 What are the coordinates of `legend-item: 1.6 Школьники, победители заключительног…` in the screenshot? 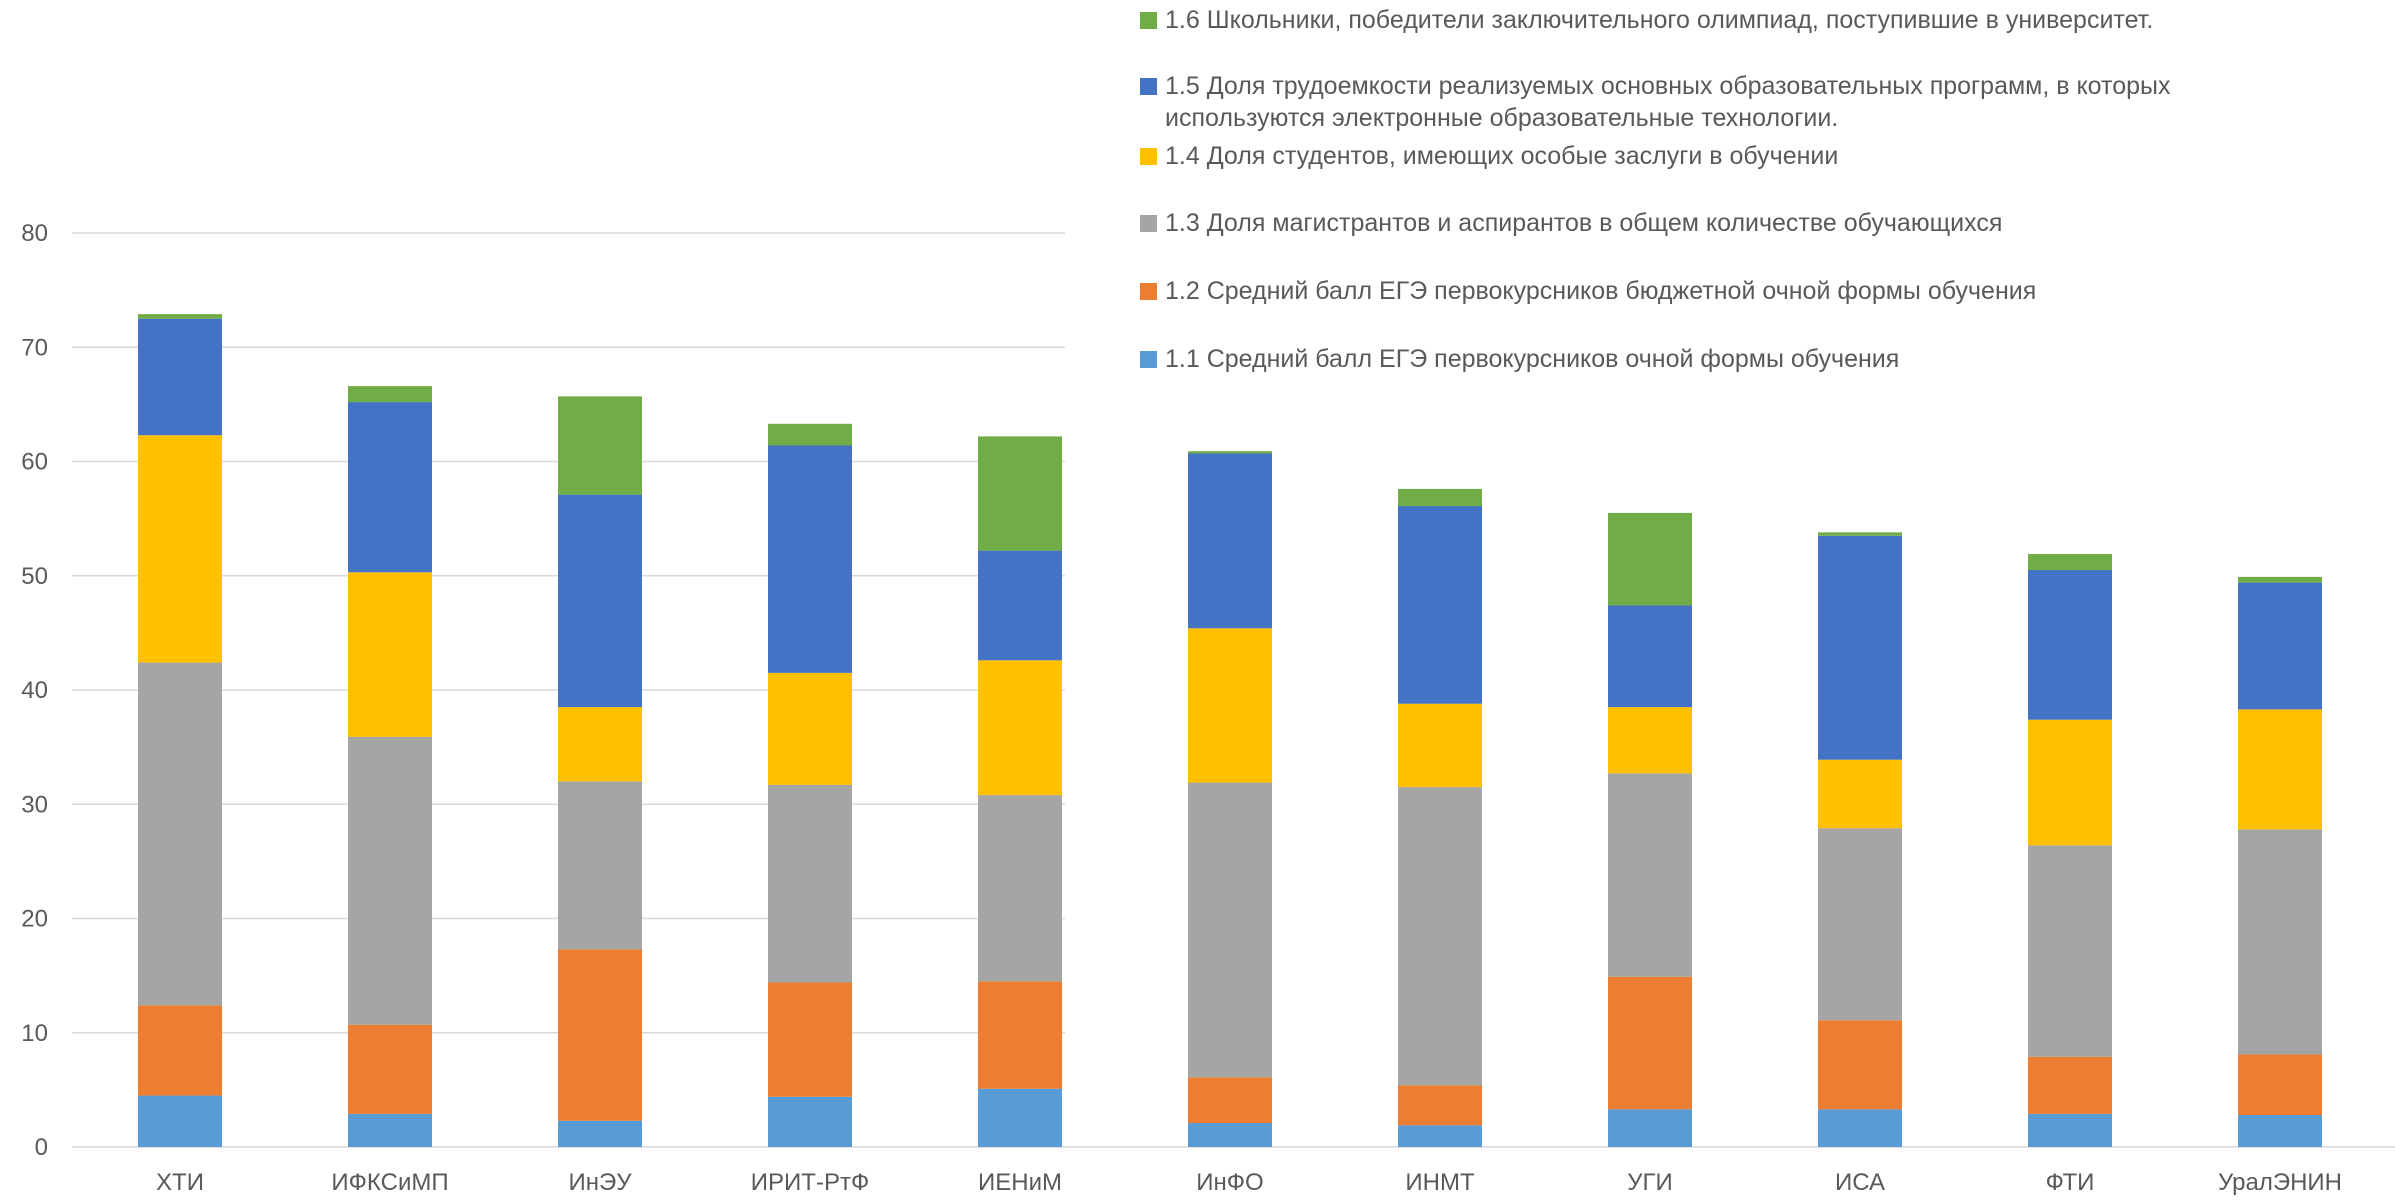 It's located at (1646, 20).